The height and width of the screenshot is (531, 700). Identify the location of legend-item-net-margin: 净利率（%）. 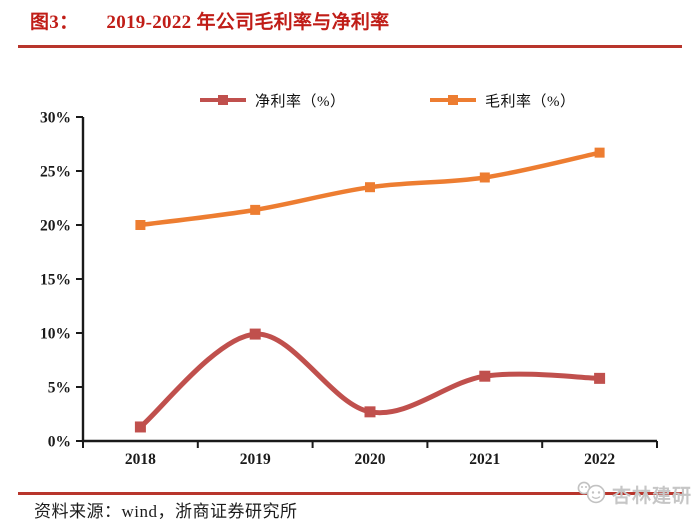
(273, 100).